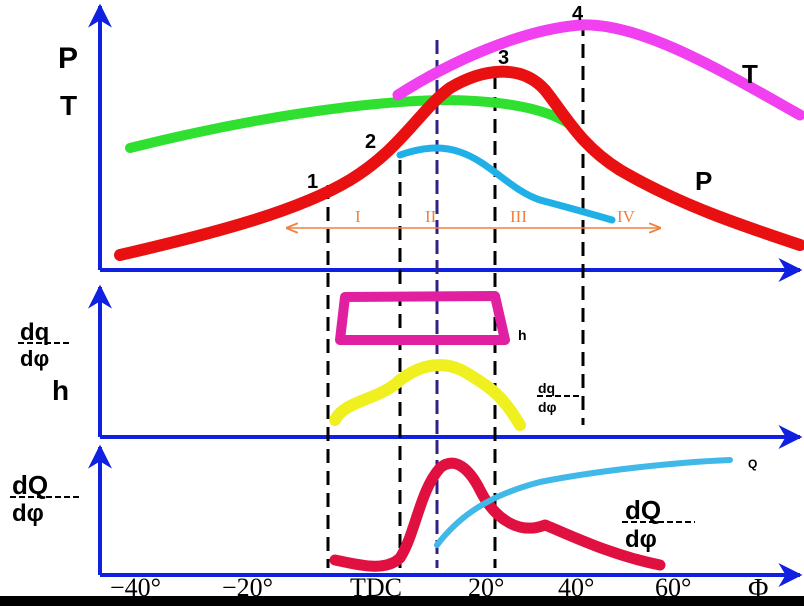  What do you see at coordinates (546, 388) in the screenshot?
I see `curve-label: dq` at bounding box center [546, 388].